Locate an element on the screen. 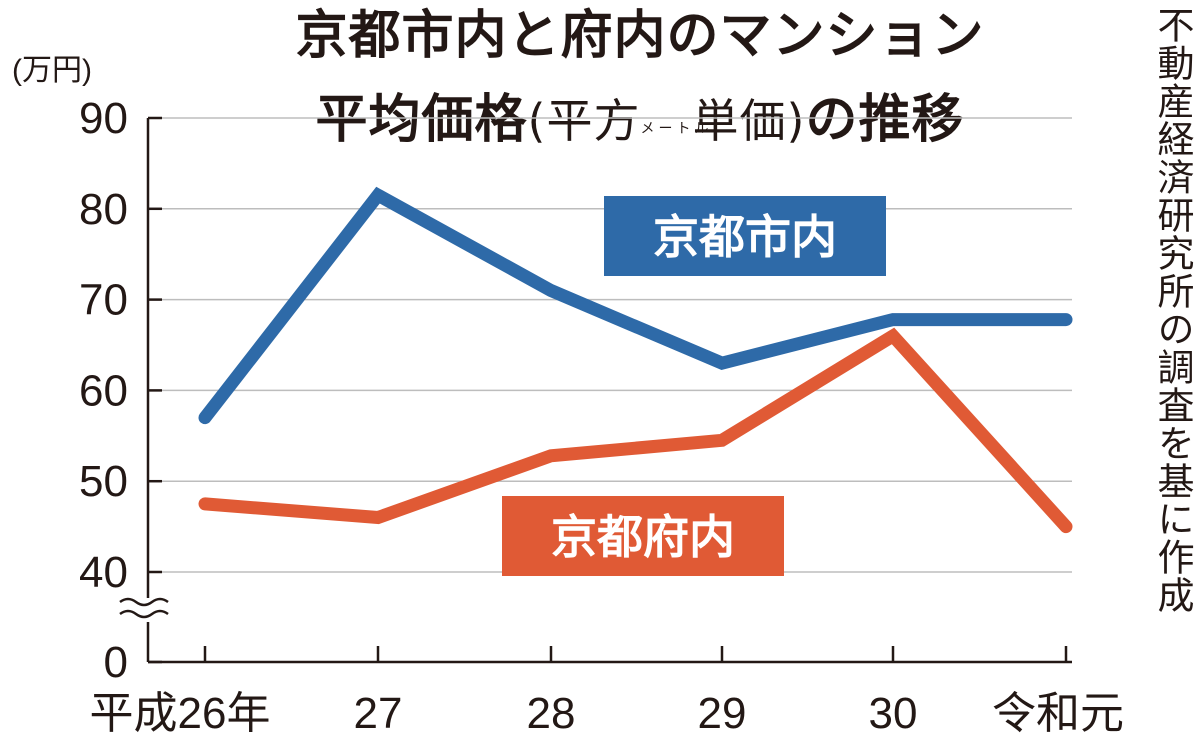 This screenshot has height=748, width=1200. y-tick-label-50: 50 is located at coordinates (103, 481).